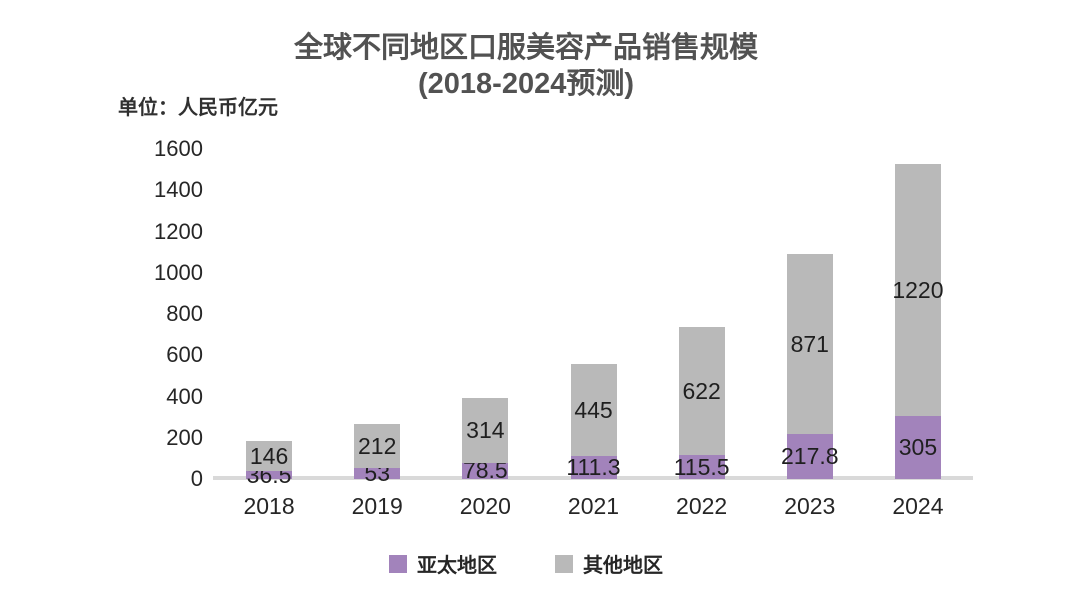  I want to click on x-axis-label: 2023, so click(810, 506).